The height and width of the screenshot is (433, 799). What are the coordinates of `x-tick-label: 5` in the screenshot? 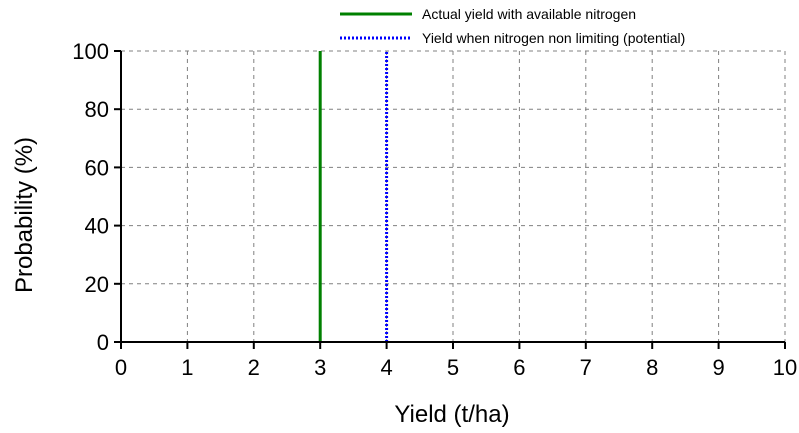 It's located at (453, 367).